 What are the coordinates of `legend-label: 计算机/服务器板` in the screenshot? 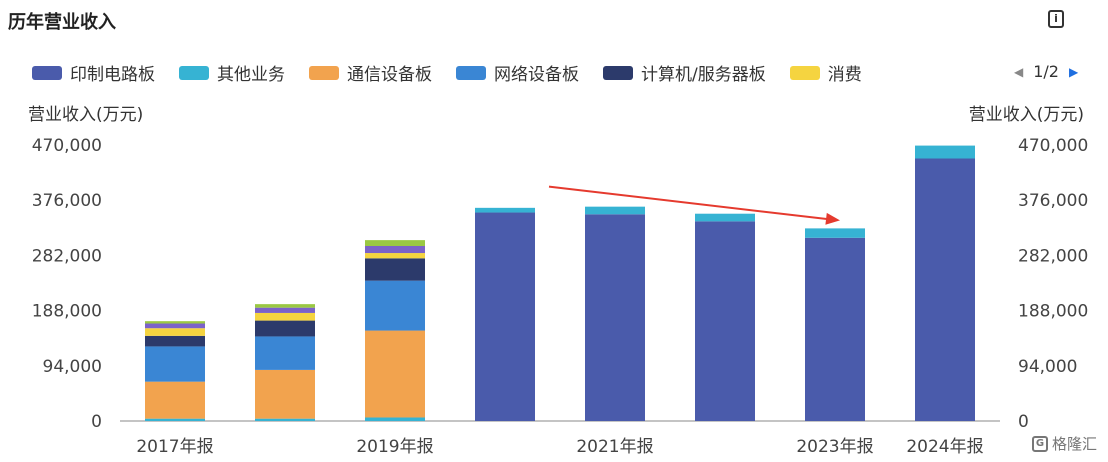 It's located at (703, 75).